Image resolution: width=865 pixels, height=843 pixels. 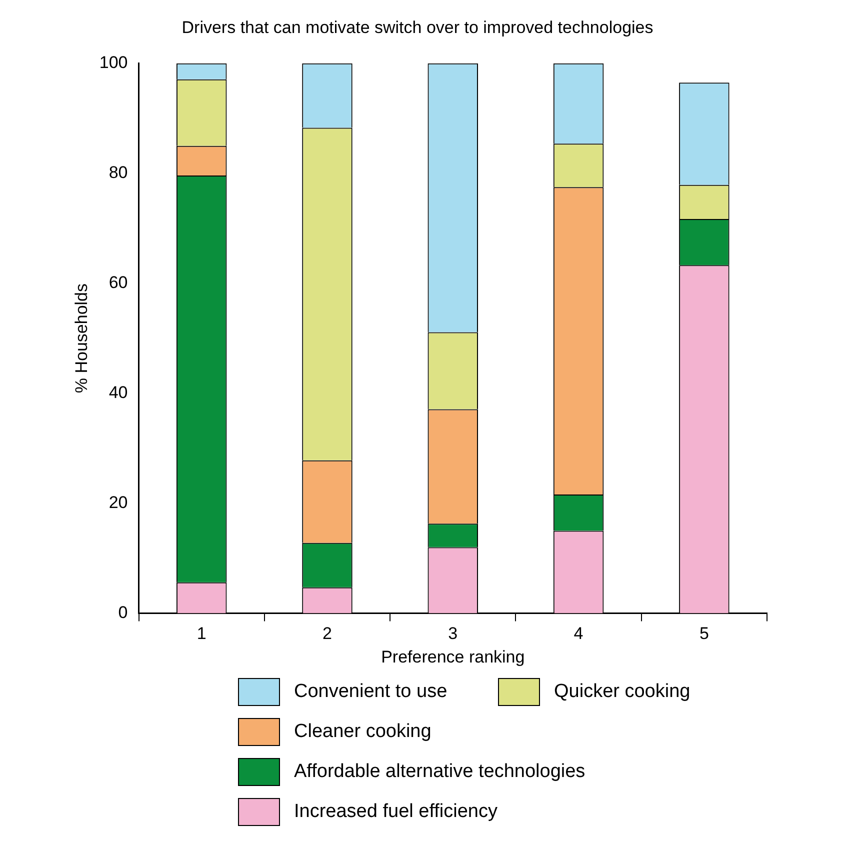 What do you see at coordinates (418, 27) in the screenshot?
I see `chart-title: Drivers that can motivate switch over to improved technologies` at bounding box center [418, 27].